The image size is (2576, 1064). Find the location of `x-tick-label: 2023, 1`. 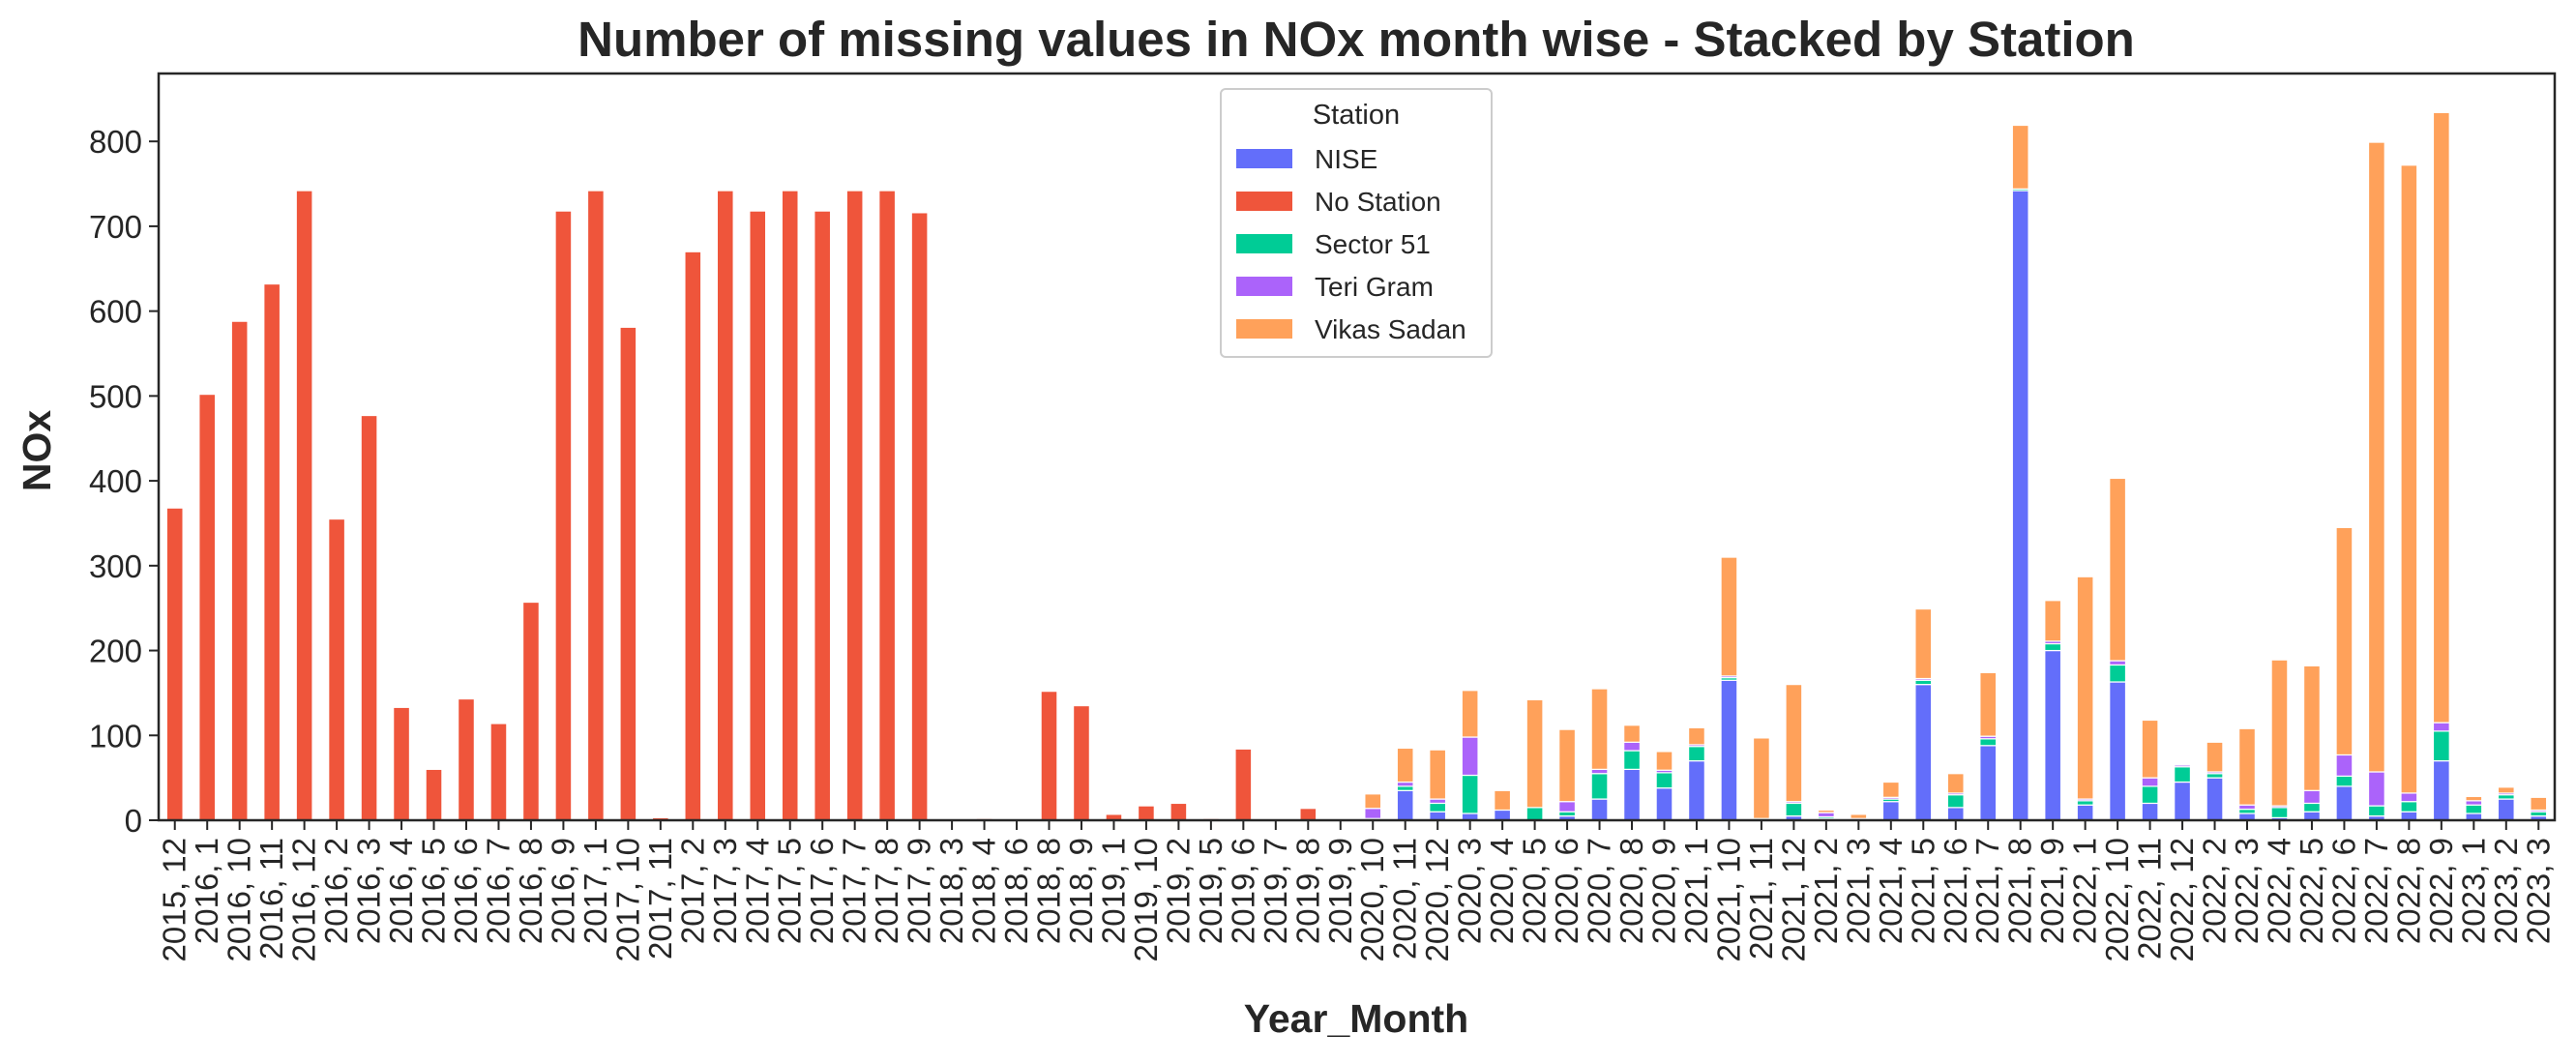

x-tick-label: 2023, 1 is located at coordinates (2473, 891).